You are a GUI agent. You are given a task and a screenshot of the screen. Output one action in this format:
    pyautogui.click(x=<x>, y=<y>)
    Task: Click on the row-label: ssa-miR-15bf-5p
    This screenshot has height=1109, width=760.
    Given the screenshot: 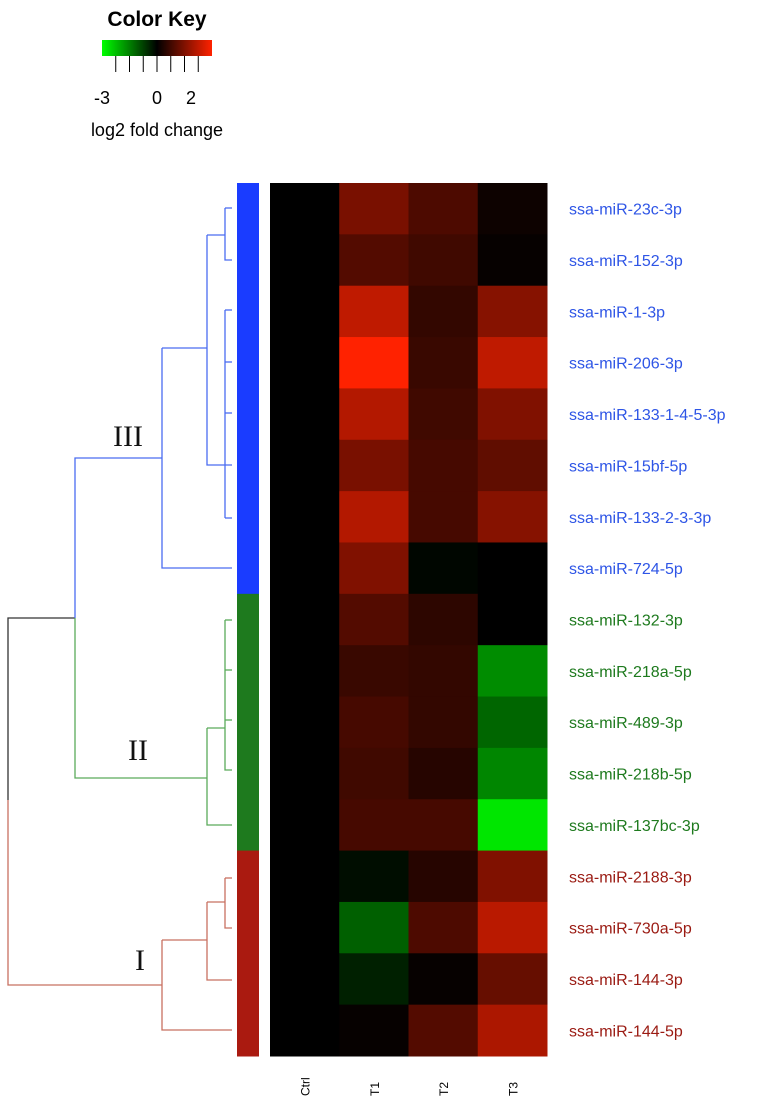 What is the action you would take?
    pyautogui.click(x=628, y=466)
    